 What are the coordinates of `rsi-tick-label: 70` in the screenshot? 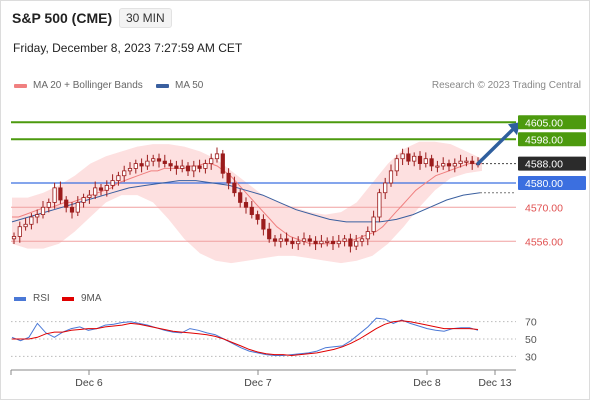 It's located at (531, 323).